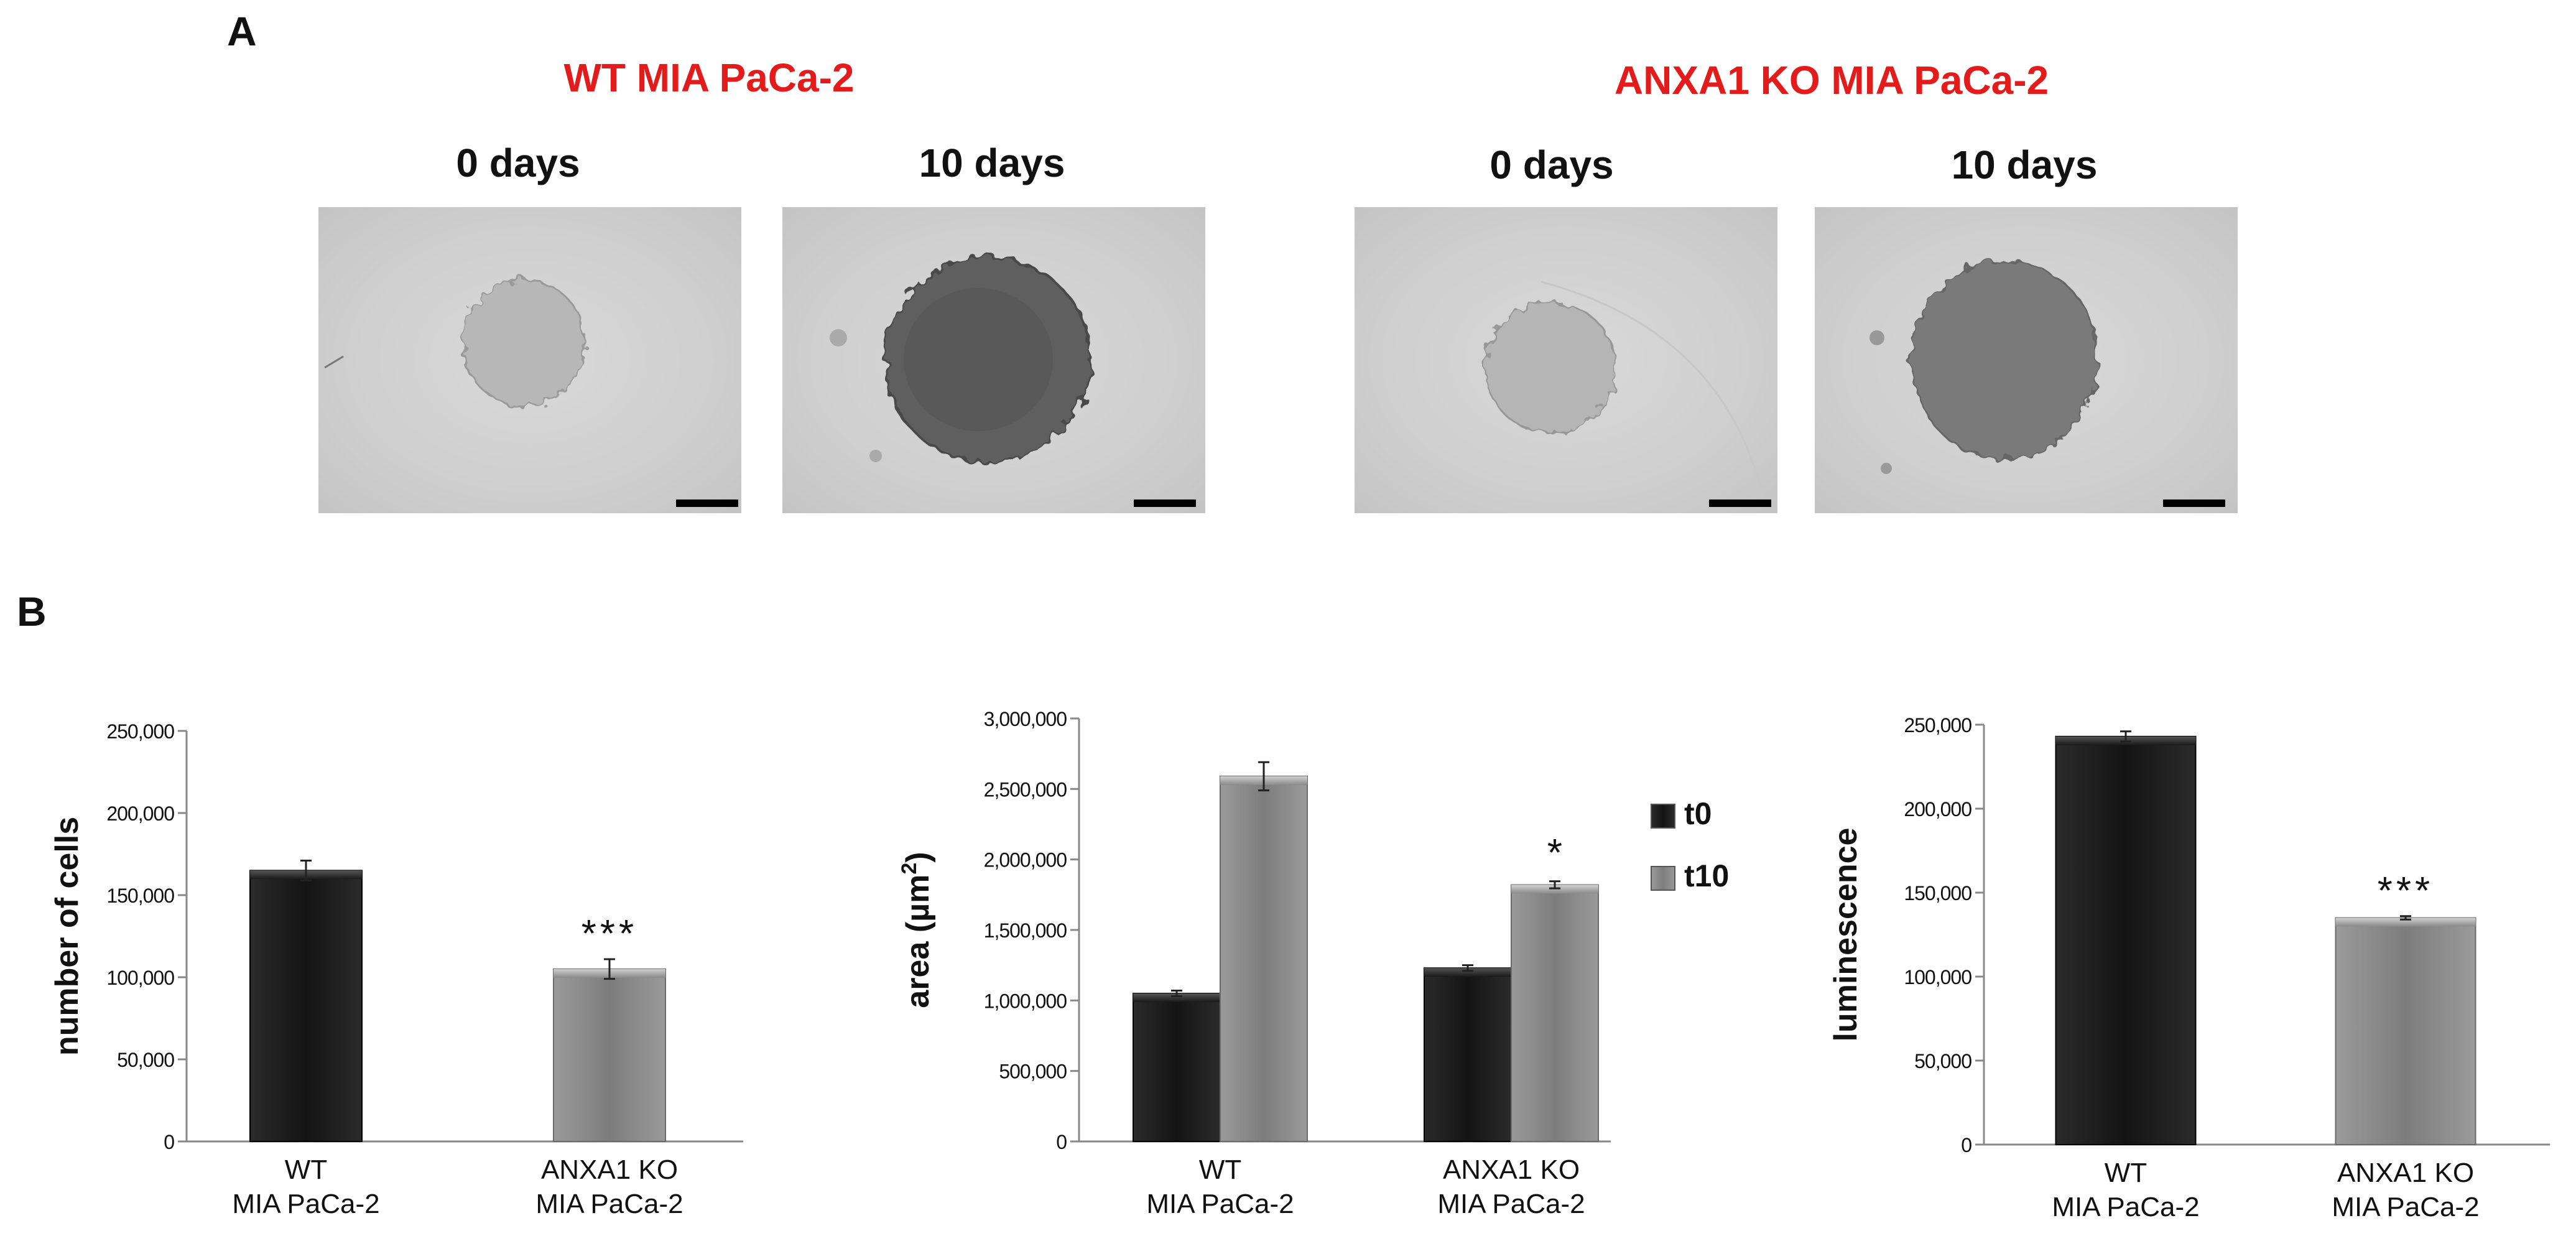 The image size is (2576, 1236). Describe the element at coordinates (518, 163) in the screenshot. I see `wt-day0-label: 0 days` at that location.